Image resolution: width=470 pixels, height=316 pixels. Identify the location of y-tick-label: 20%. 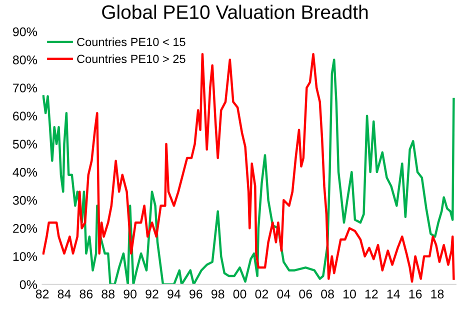
(25, 228).